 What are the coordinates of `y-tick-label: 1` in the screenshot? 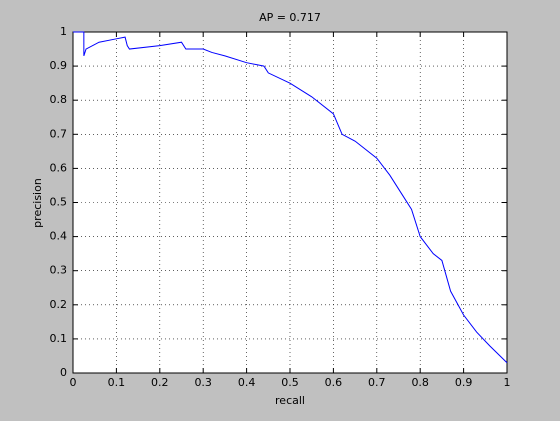 It's located at (63, 31).